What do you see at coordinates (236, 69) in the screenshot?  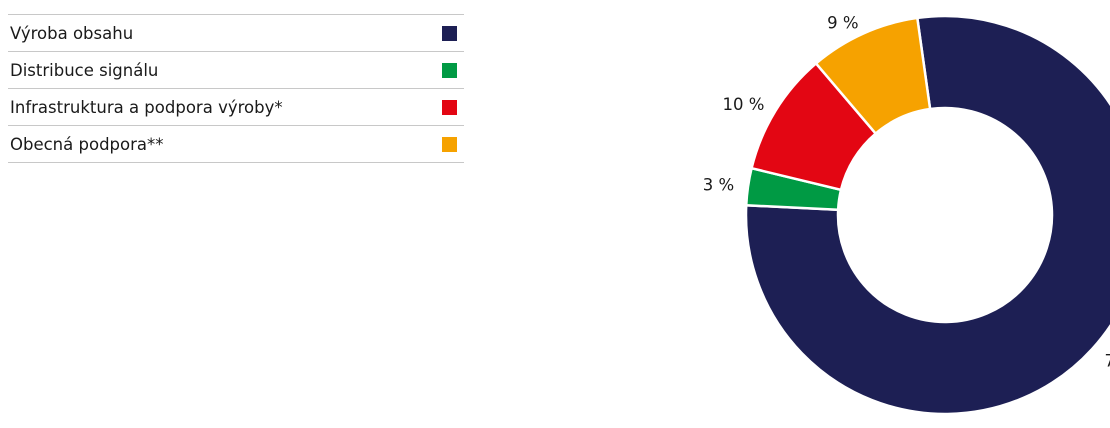 I see `legend-item-distribuce-signalu: Distribuce signálu` at bounding box center [236, 69].